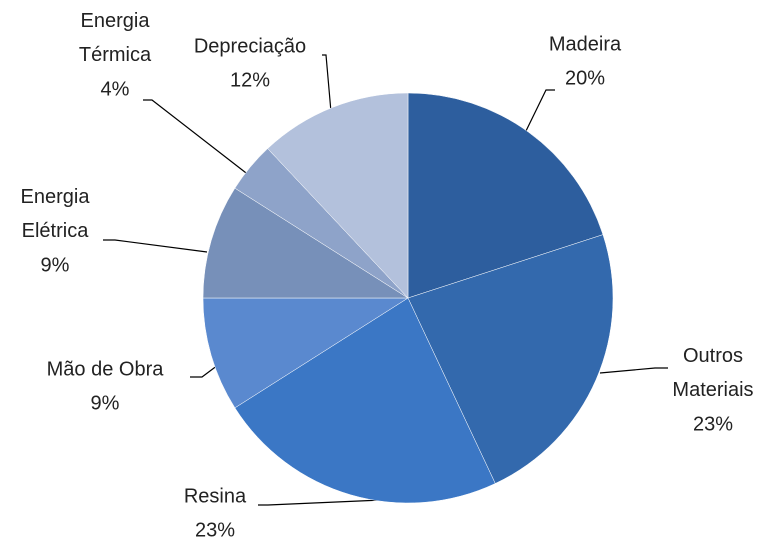 The height and width of the screenshot is (549, 772). I want to click on slice-value-label: 20%, so click(585, 78).